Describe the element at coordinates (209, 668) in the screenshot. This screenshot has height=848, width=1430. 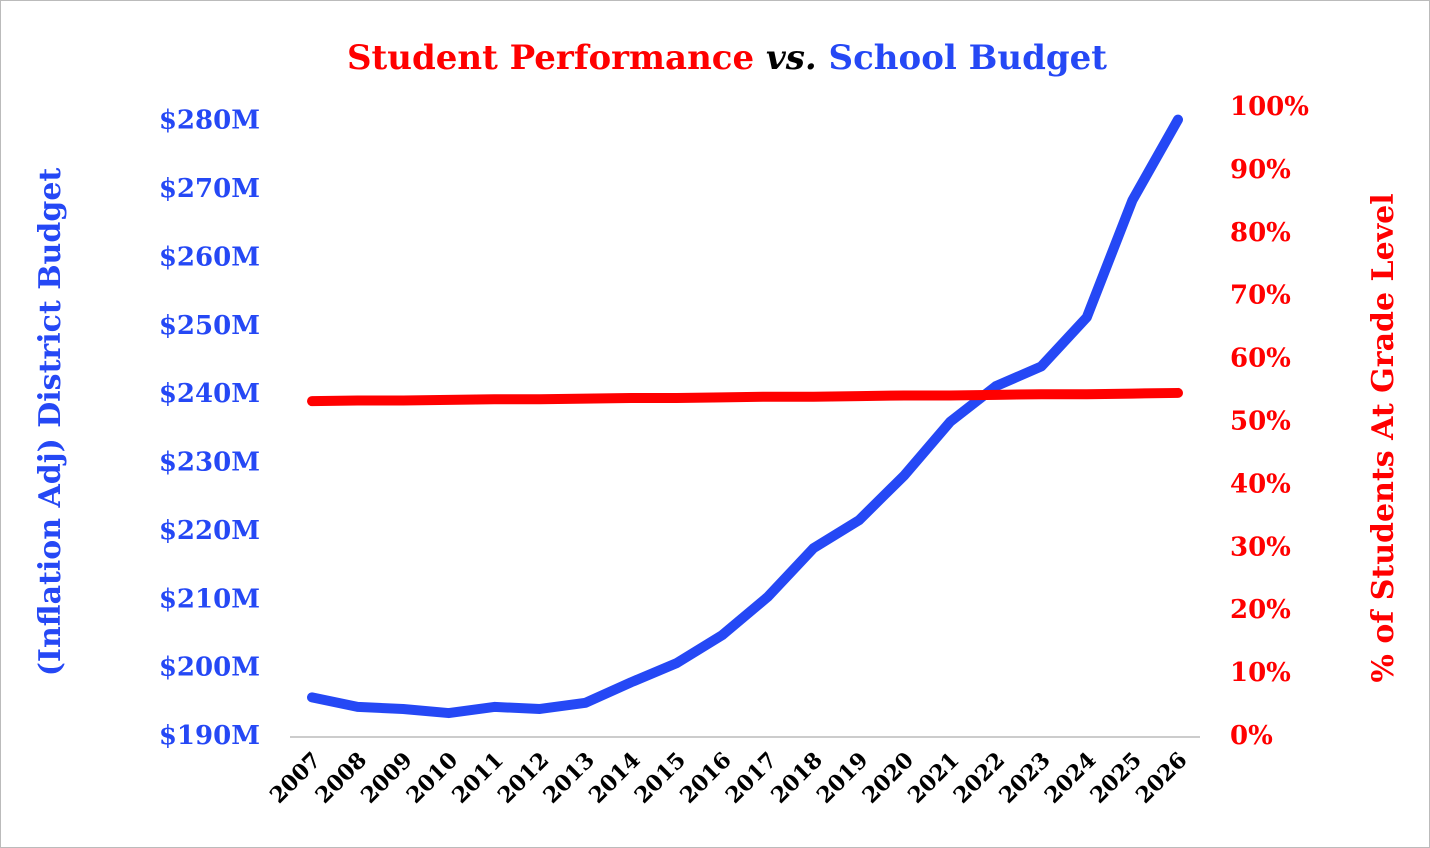
I see `y-tick-label: $200M` at that location.